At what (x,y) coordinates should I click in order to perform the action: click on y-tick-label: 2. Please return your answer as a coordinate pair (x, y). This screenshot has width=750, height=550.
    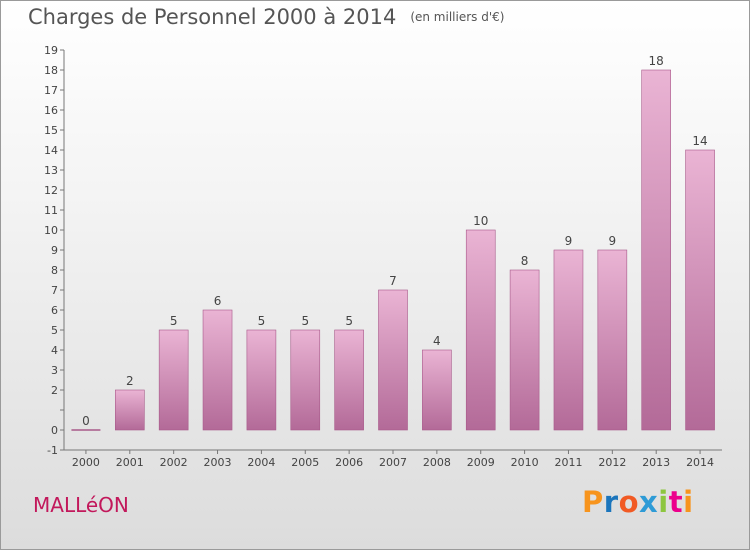
    Looking at the image, I should click on (54, 390).